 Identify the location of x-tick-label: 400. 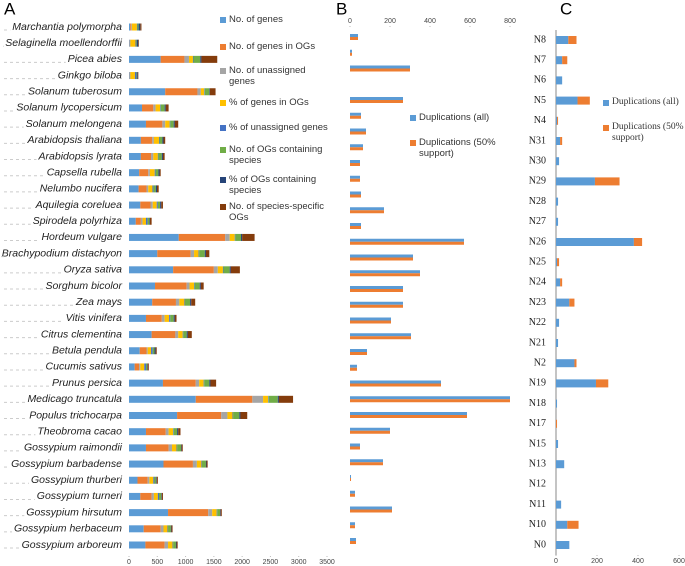
(430, 21).